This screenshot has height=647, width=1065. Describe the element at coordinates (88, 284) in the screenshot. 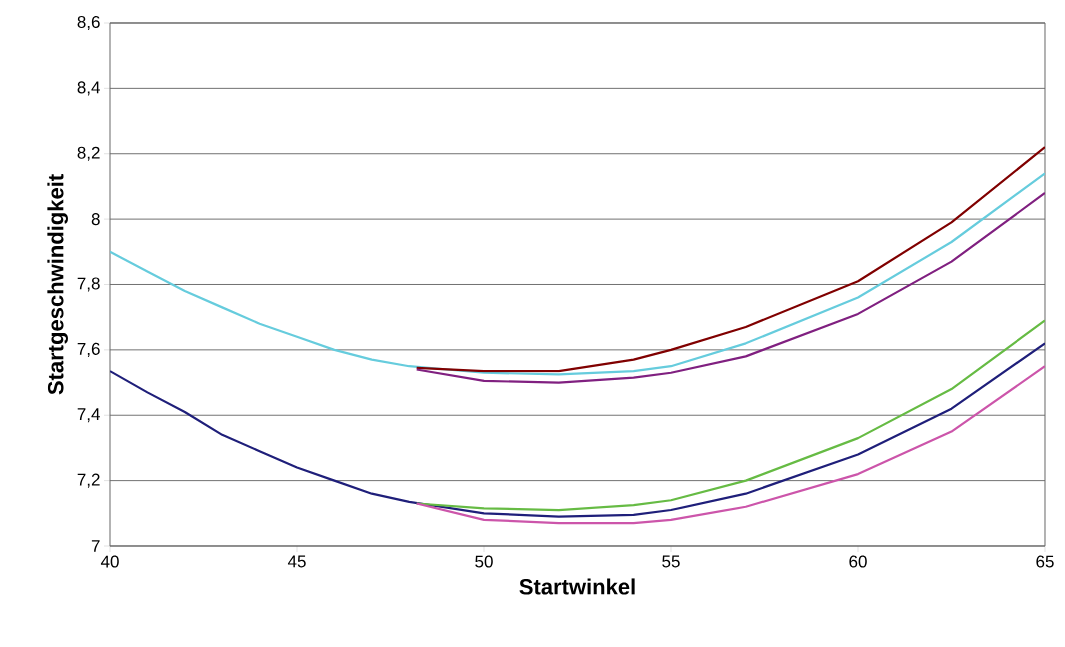

I see `y-tick-label: 7,8` at that location.